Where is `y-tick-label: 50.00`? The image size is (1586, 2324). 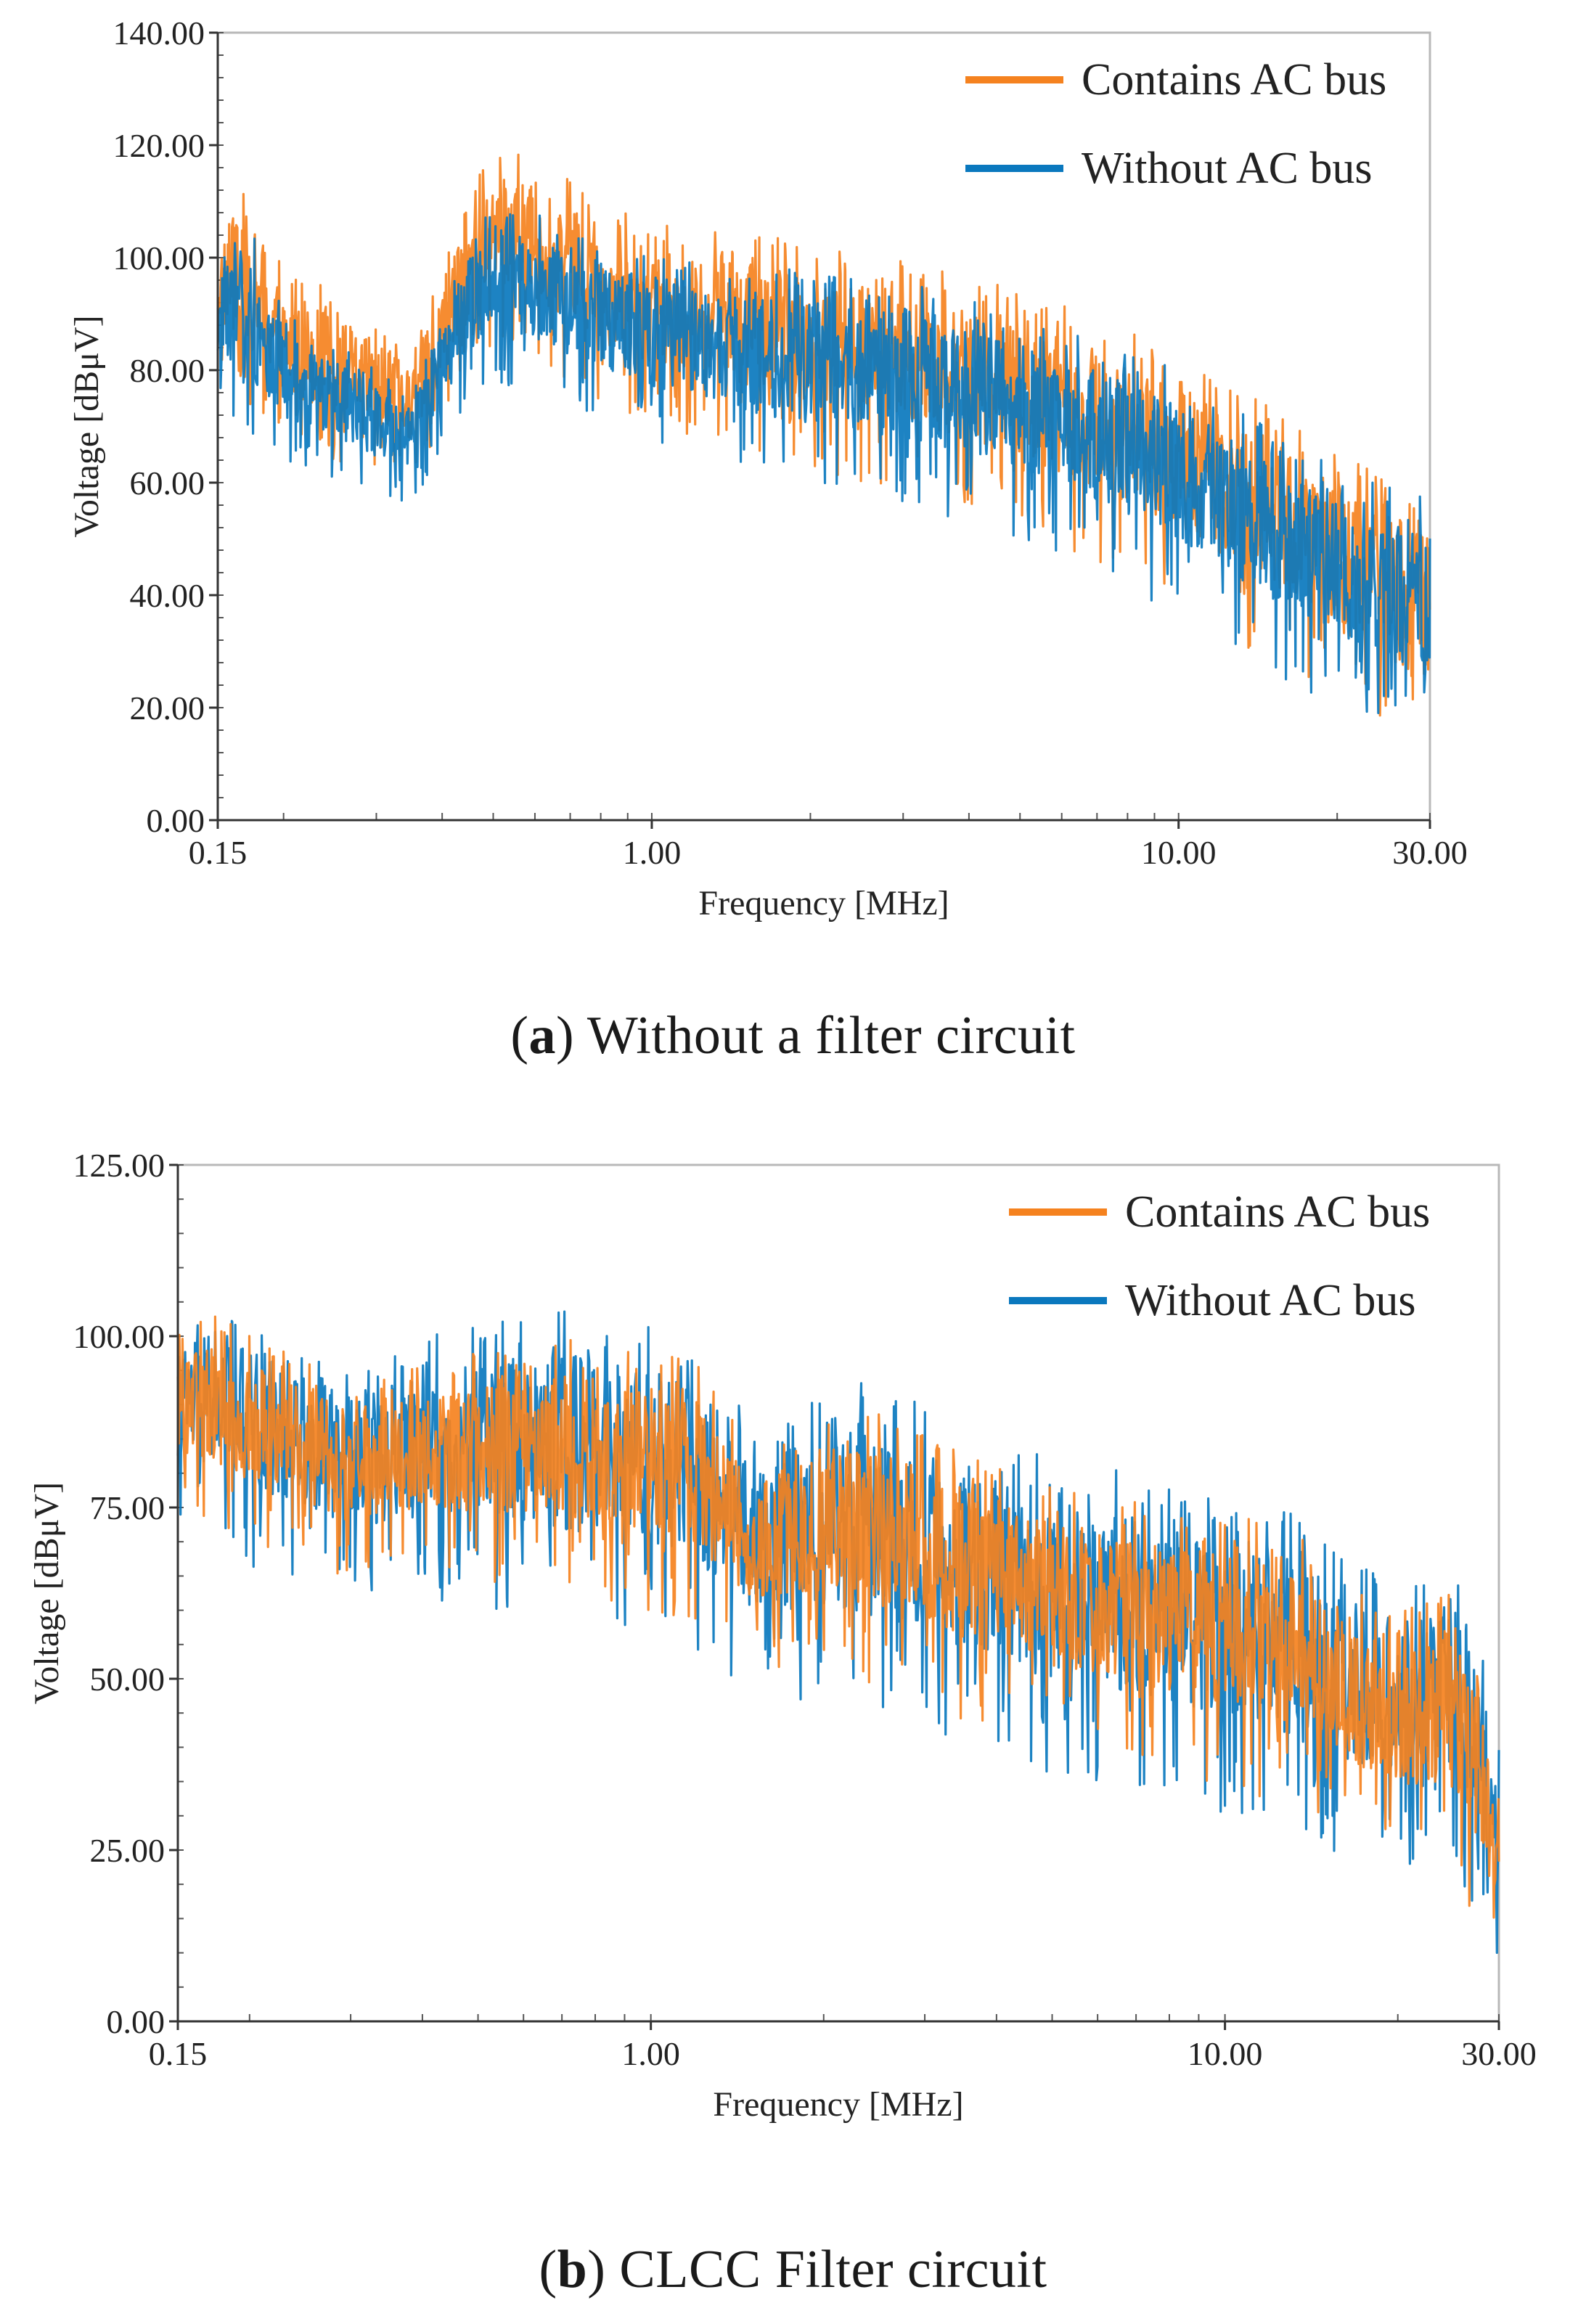 y-tick-label: 50.00 is located at coordinates (128, 1679).